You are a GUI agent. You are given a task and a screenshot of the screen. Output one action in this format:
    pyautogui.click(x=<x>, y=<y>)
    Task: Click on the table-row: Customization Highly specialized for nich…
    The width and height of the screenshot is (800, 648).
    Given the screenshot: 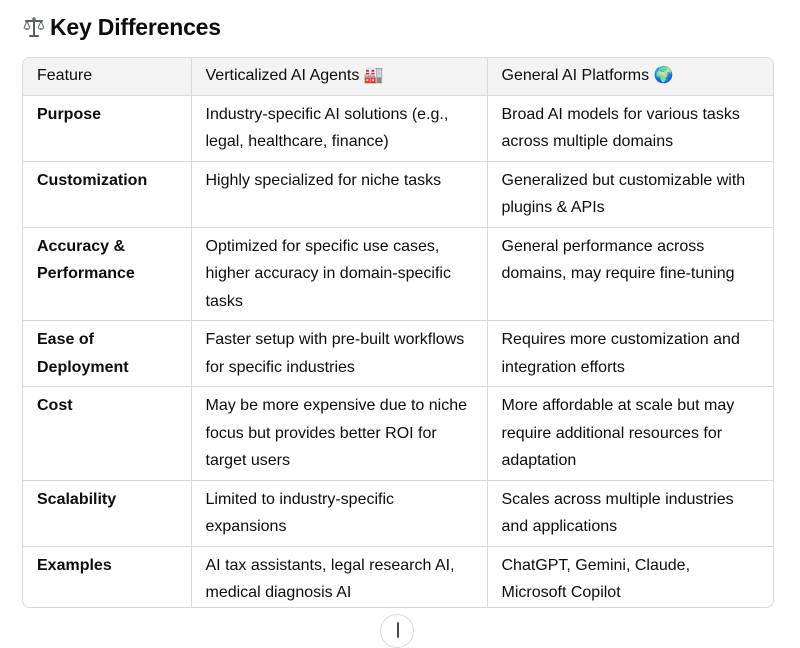 What is the action you would take?
    pyautogui.click(x=398, y=194)
    